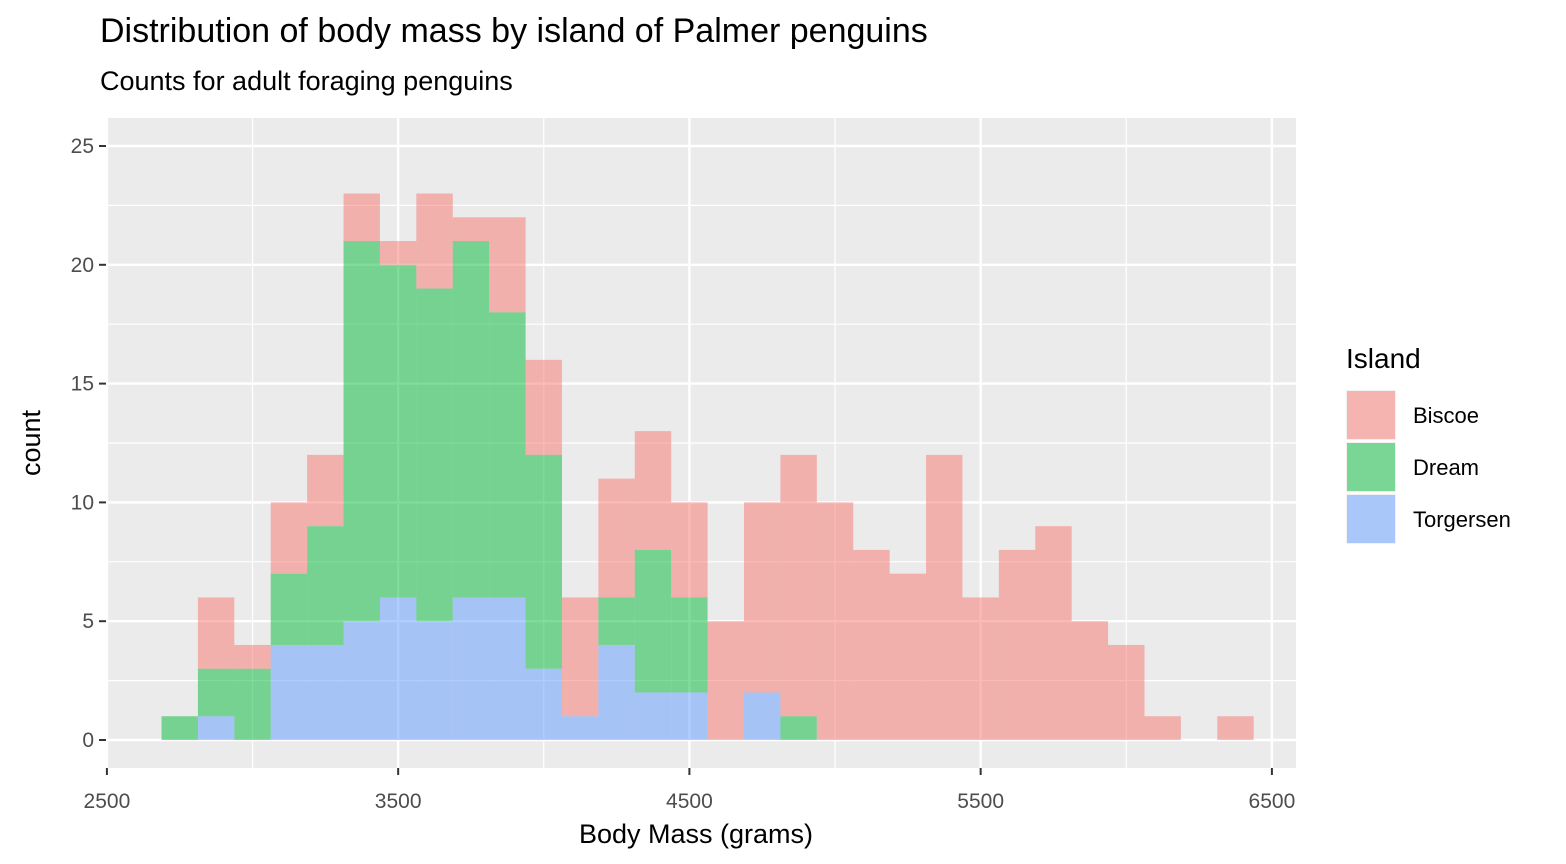  What do you see at coordinates (82, 265) in the screenshot?
I see `y-tick-label: 20` at bounding box center [82, 265].